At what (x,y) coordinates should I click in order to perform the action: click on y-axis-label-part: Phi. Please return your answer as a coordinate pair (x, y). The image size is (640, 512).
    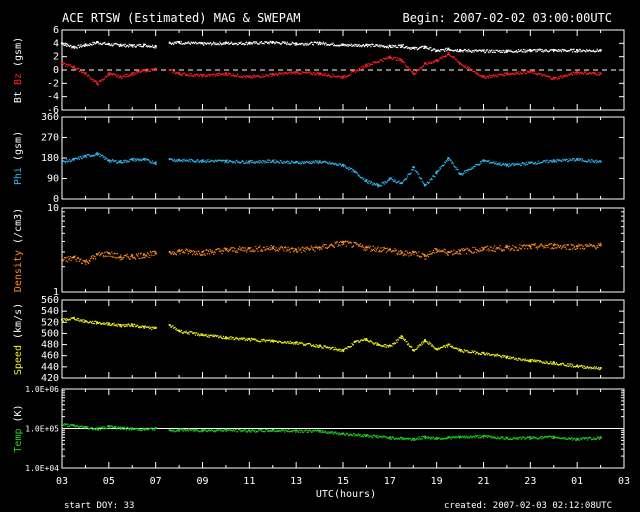
    Looking at the image, I should click on (18, 176).